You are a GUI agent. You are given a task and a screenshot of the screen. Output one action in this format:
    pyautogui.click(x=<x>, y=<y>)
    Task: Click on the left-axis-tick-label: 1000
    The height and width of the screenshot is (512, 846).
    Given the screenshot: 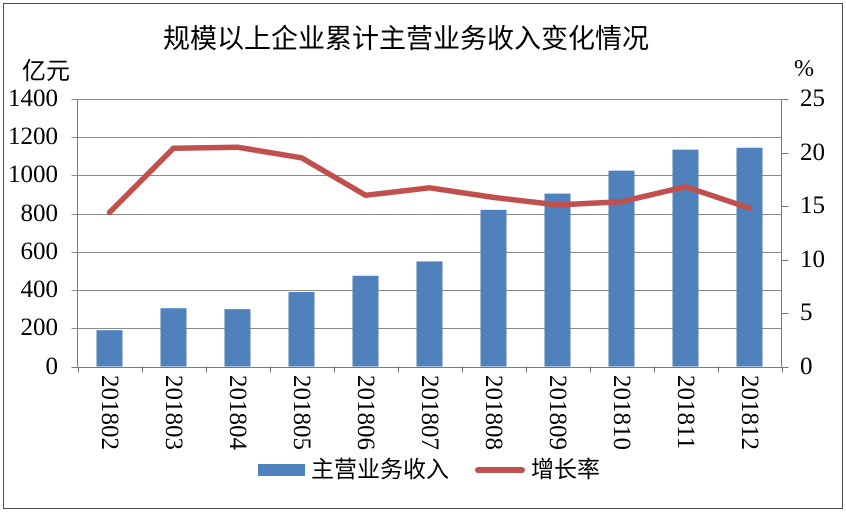 What is the action you would take?
    pyautogui.click(x=33, y=175)
    